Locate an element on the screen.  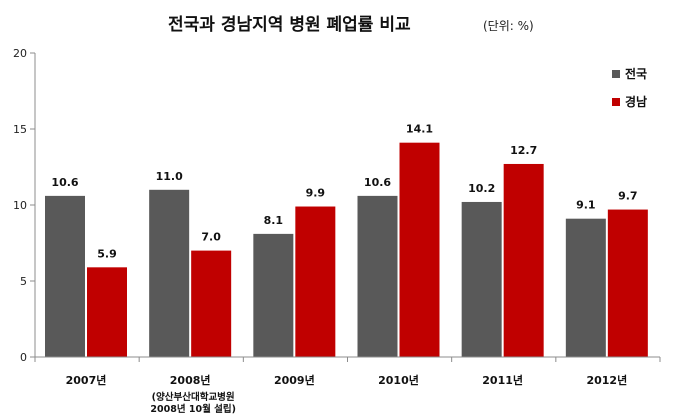
bar-경남-2010년 is located at coordinates (419, 249).